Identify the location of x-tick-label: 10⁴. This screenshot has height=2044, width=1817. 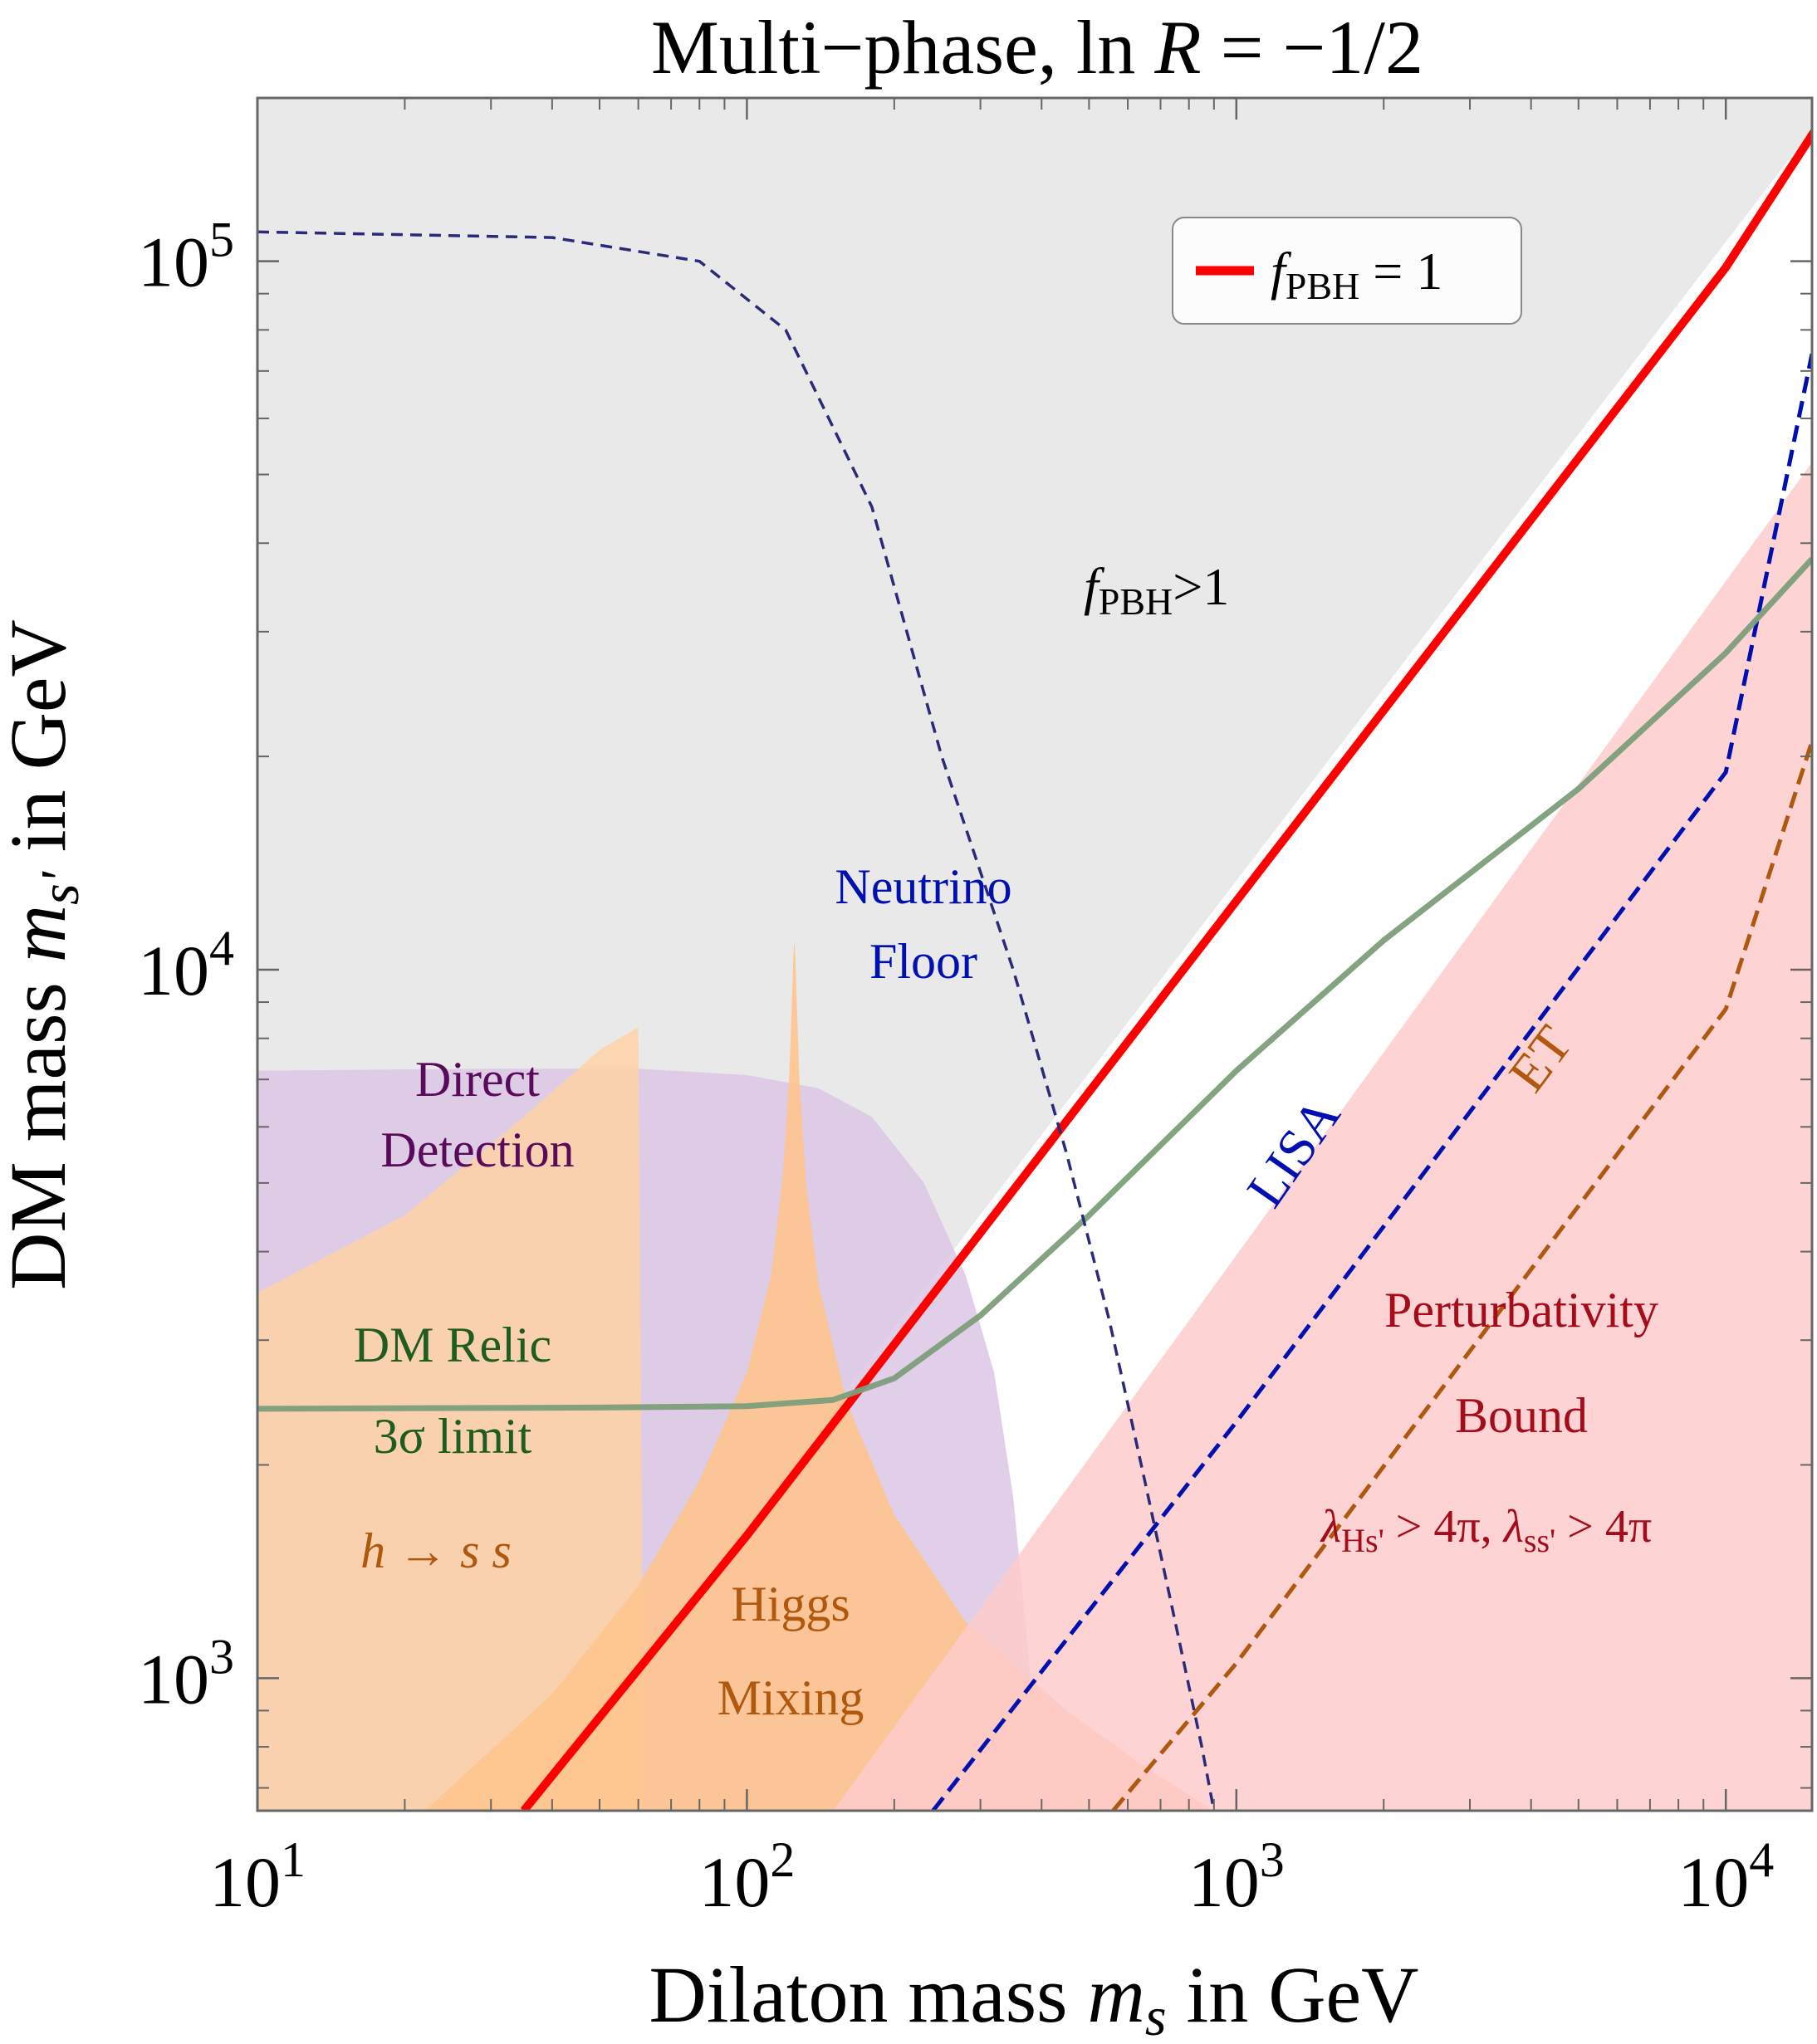
(1726, 1877).